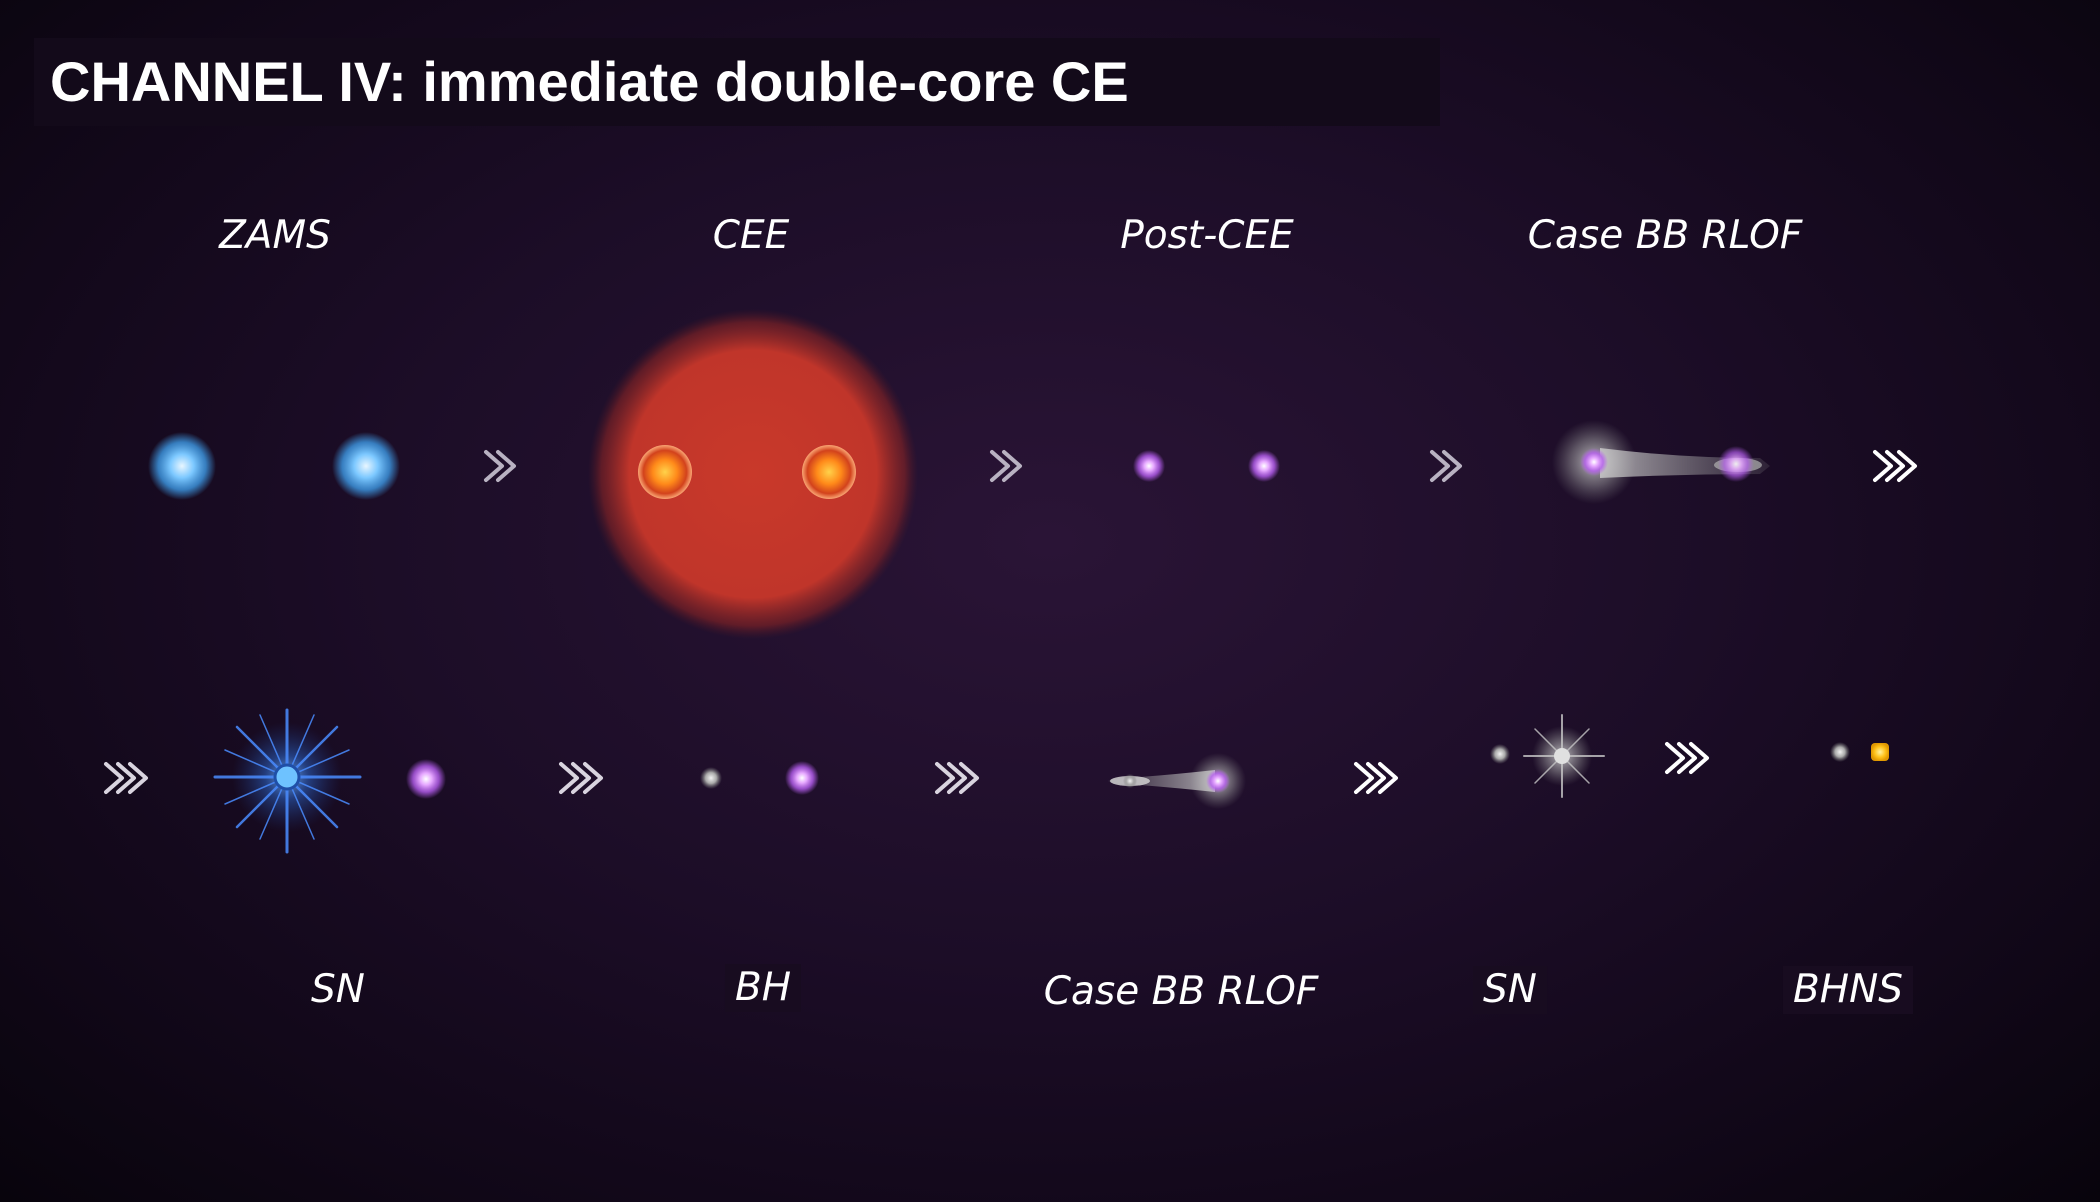  I want to click on neutron-star, so click(1880, 752).